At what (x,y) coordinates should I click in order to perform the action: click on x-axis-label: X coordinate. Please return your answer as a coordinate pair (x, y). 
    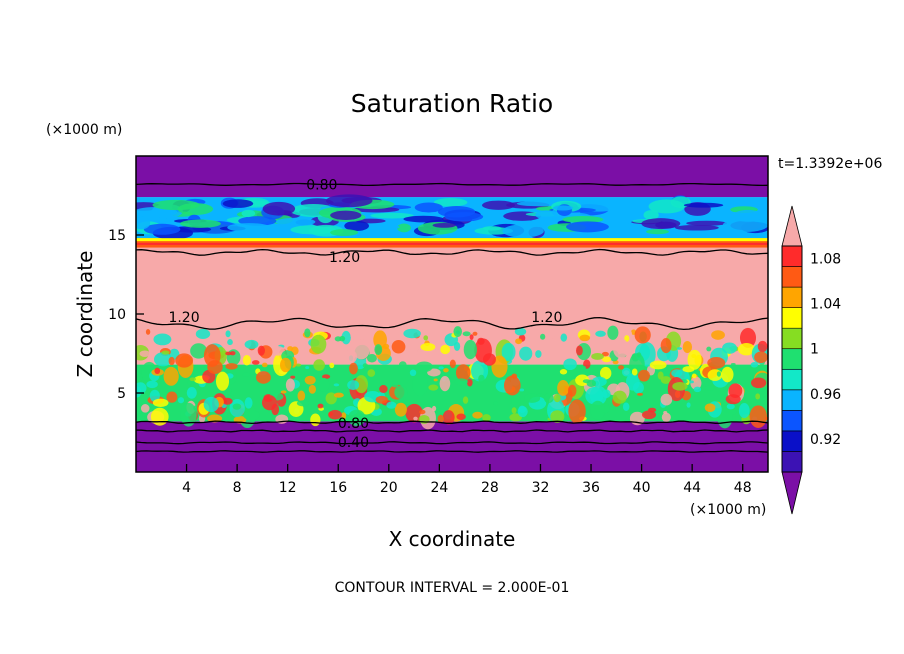
    Looking at the image, I should click on (452, 539).